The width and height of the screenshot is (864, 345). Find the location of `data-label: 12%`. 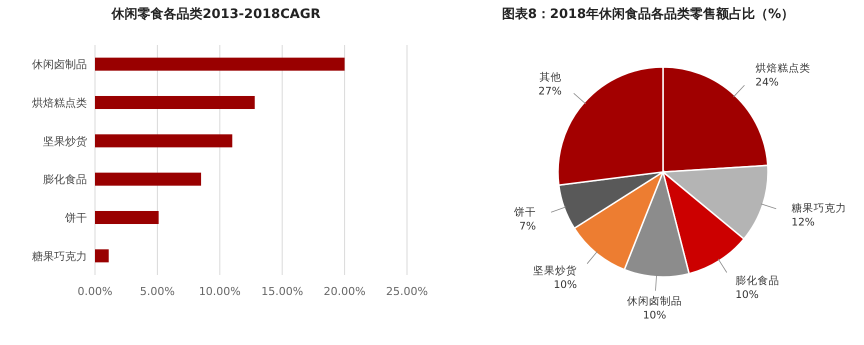

data-label: 12% is located at coordinates (803, 222).